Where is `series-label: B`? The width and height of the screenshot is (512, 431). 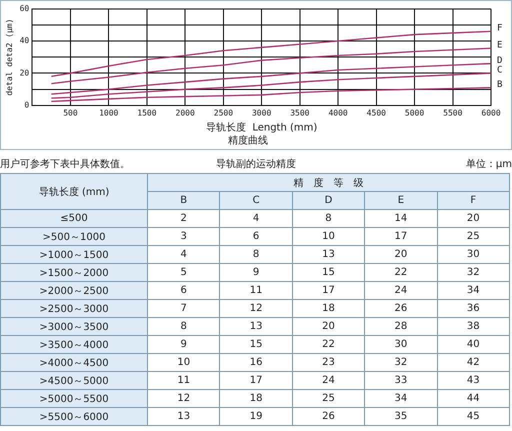
series-label: B is located at coordinates (499, 85).